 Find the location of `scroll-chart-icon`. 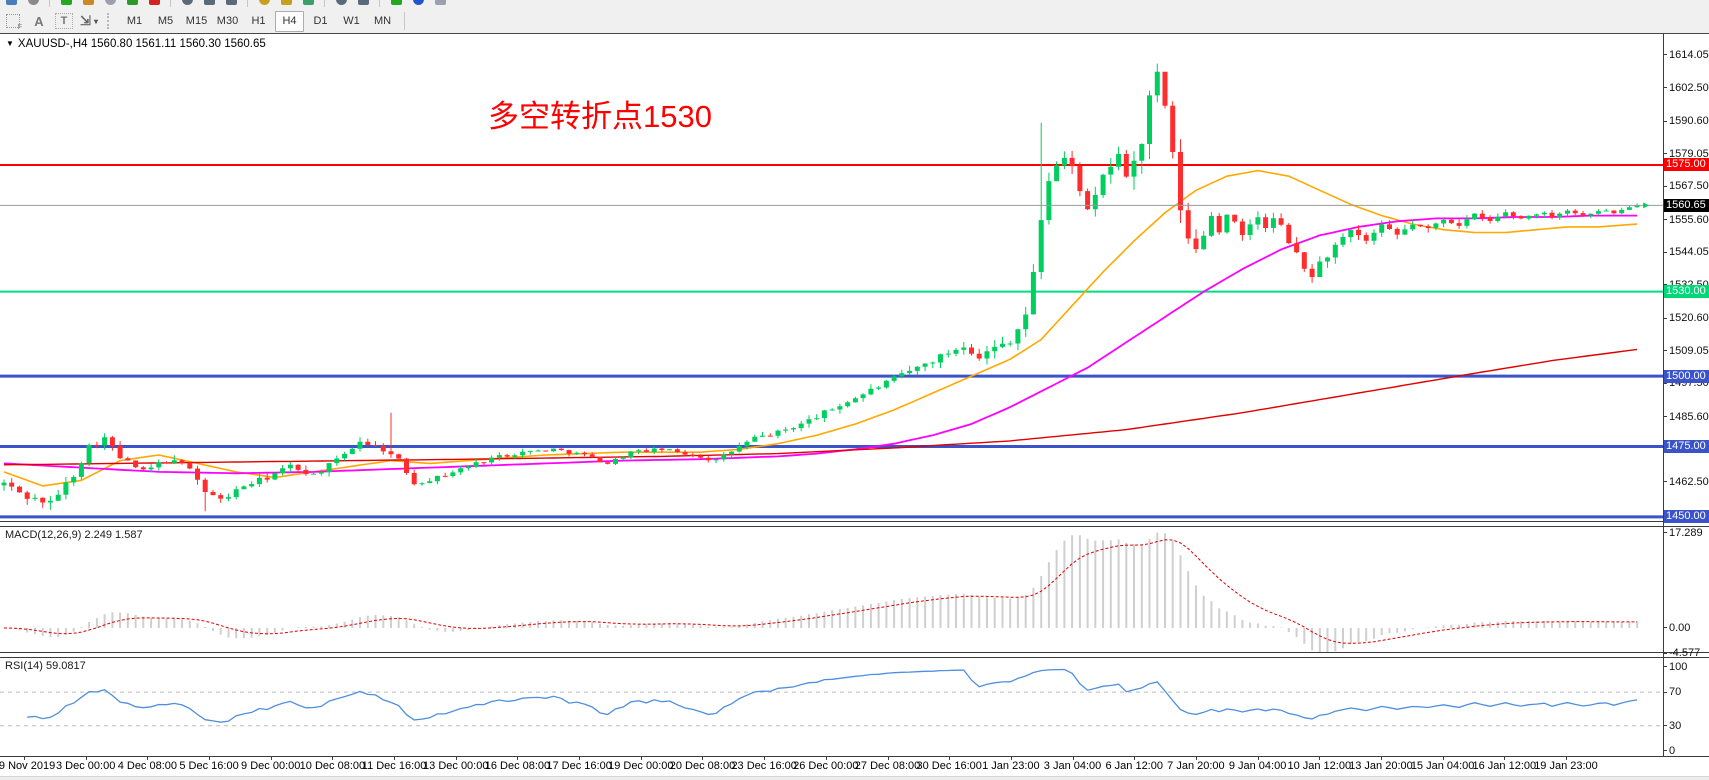

scroll-chart-icon is located at coordinates (341, 3).